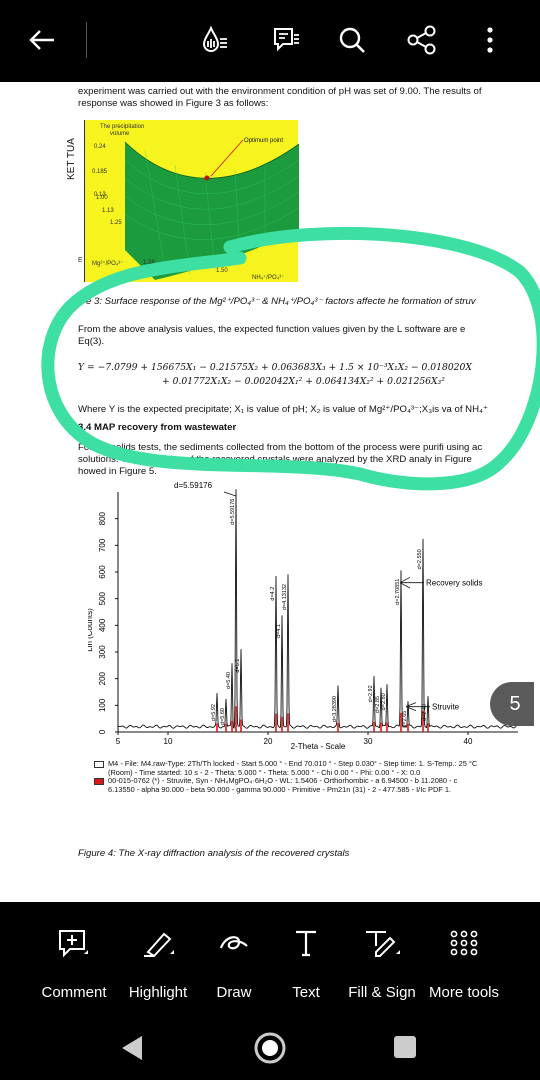 The image size is (540, 1080). Describe the element at coordinates (102, 518) in the screenshot. I see `y-tick-label: 800` at that location.